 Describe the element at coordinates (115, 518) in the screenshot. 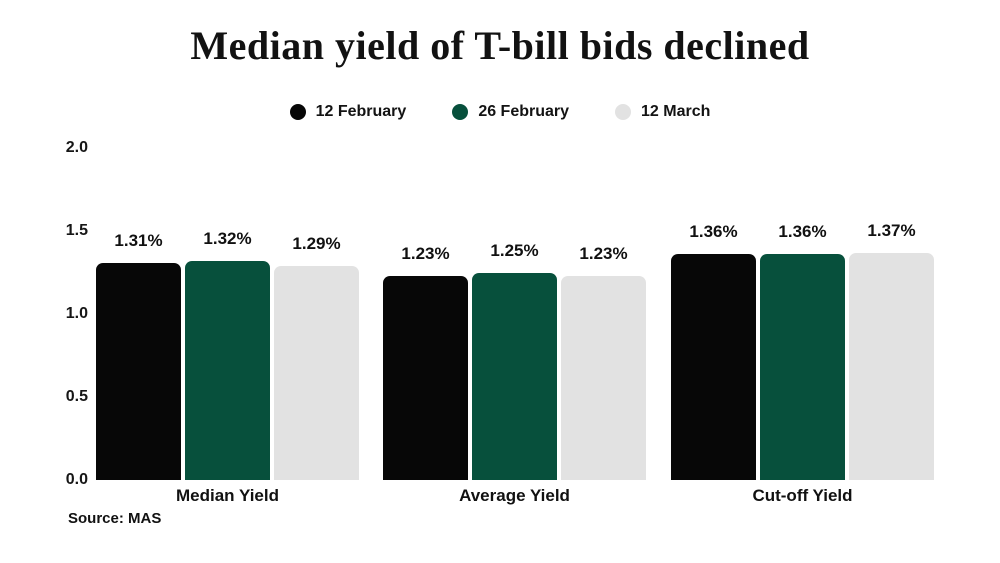

I see `source-note: Source: MAS` at that location.